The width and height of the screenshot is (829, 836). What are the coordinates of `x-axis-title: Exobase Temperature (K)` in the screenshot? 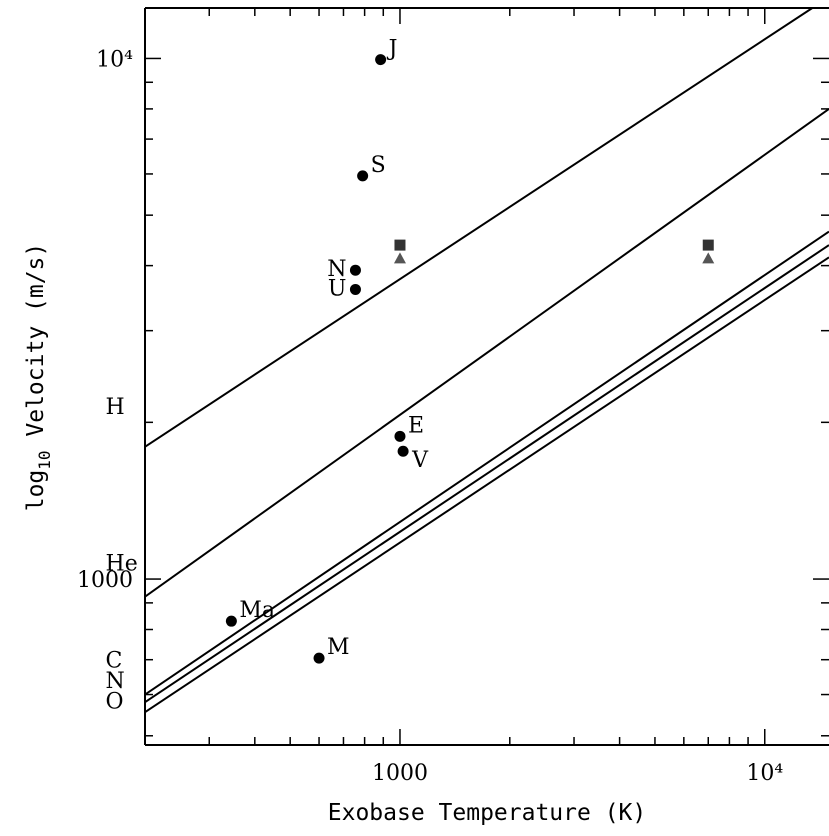 It's located at (487, 813).